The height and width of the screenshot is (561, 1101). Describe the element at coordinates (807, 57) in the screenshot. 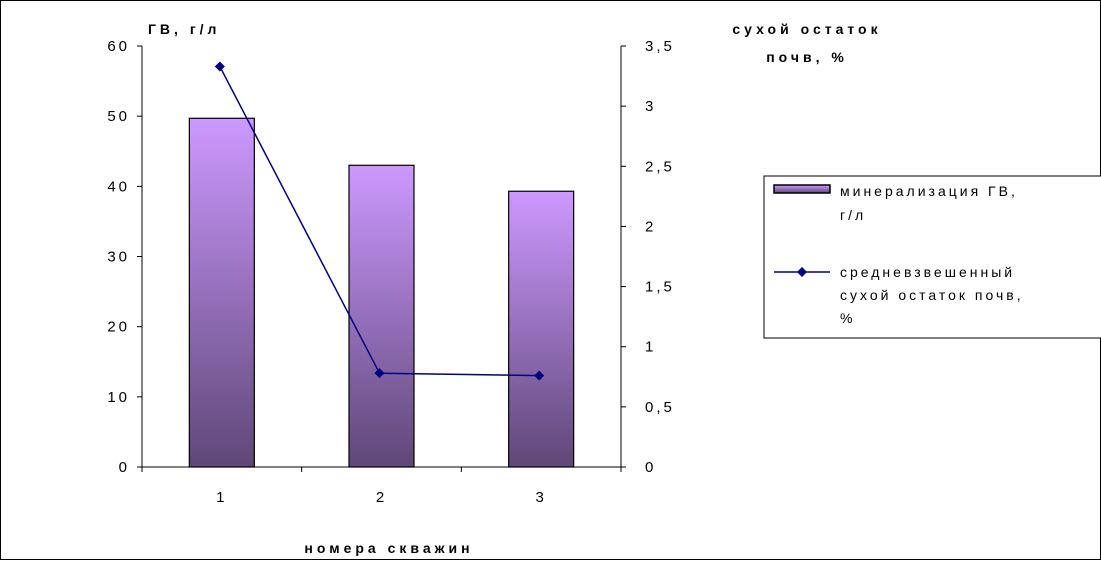

I see `right-y-axis-title-line2: почв, %` at that location.